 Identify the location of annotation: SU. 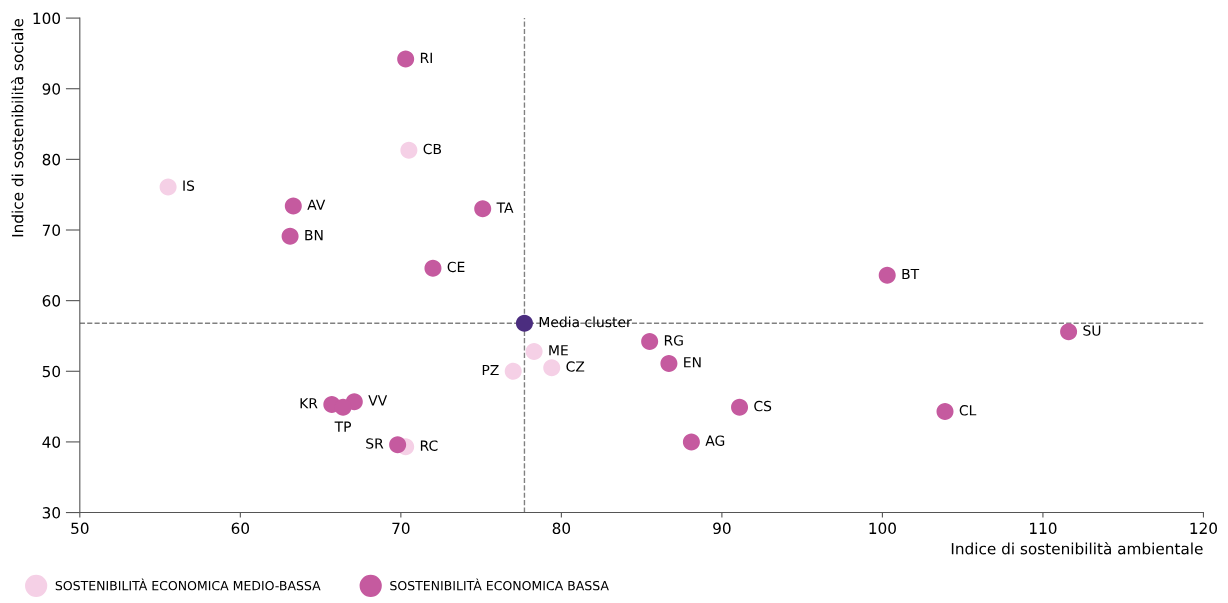
(1092, 330).